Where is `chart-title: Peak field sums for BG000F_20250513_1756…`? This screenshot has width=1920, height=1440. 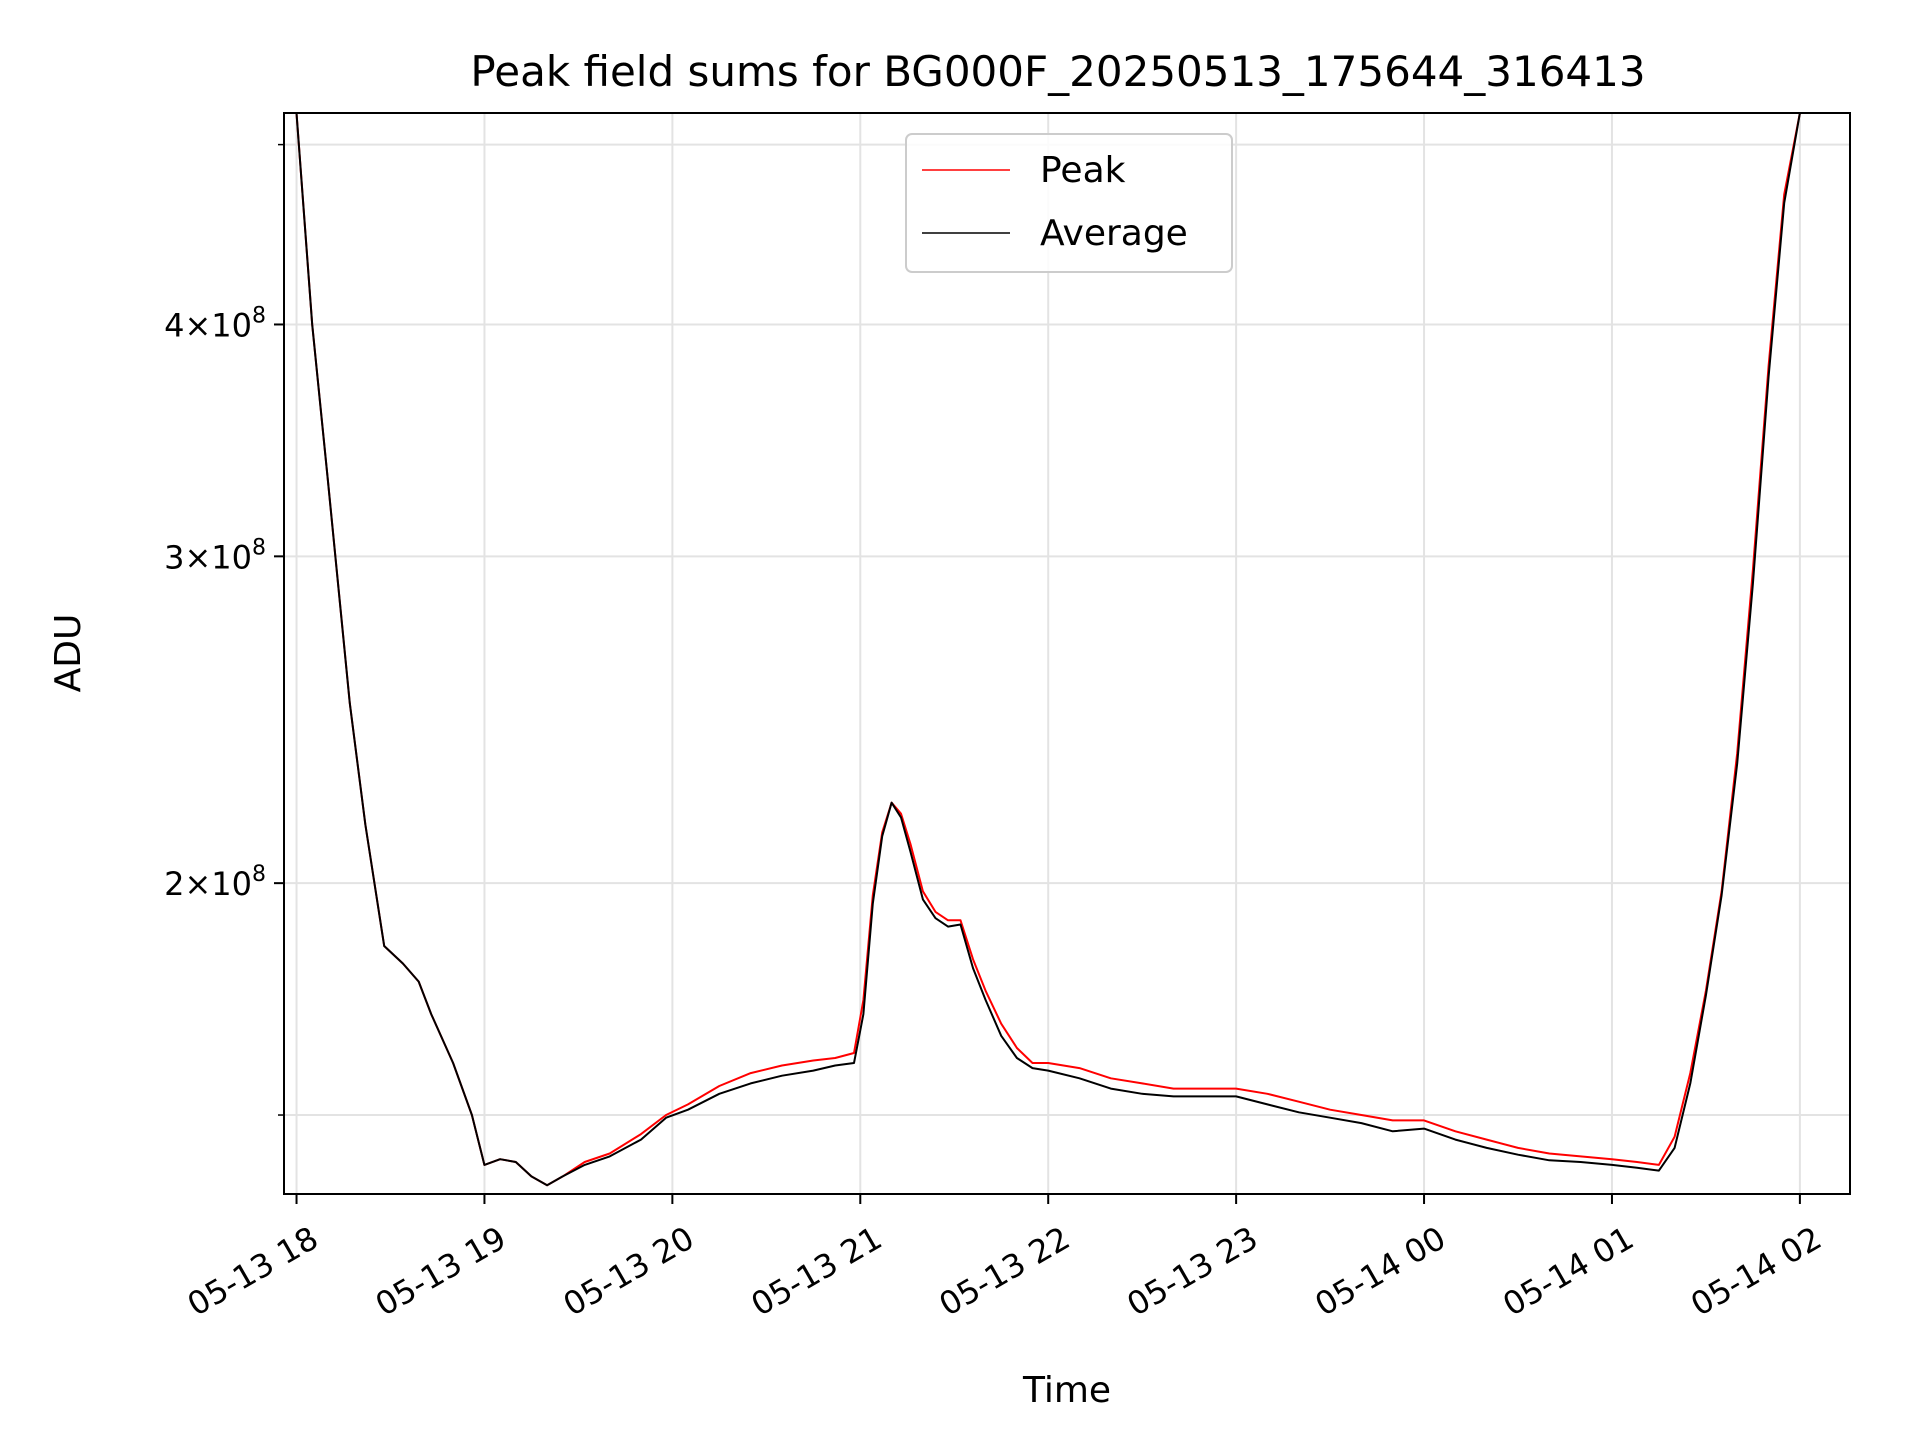 chart-title: Peak field sums for BG000F_20250513_1756… is located at coordinates (1057, 71).